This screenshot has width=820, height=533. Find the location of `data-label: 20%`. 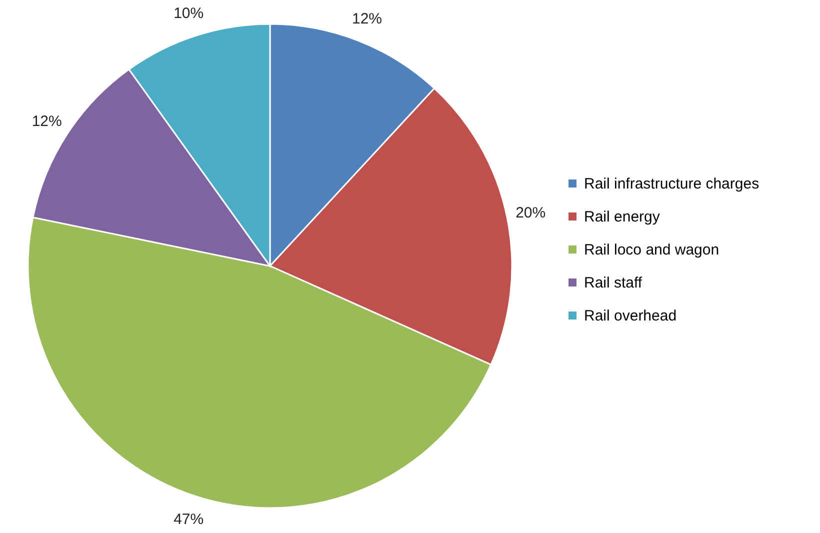

data-label: 20% is located at coordinates (531, 213).